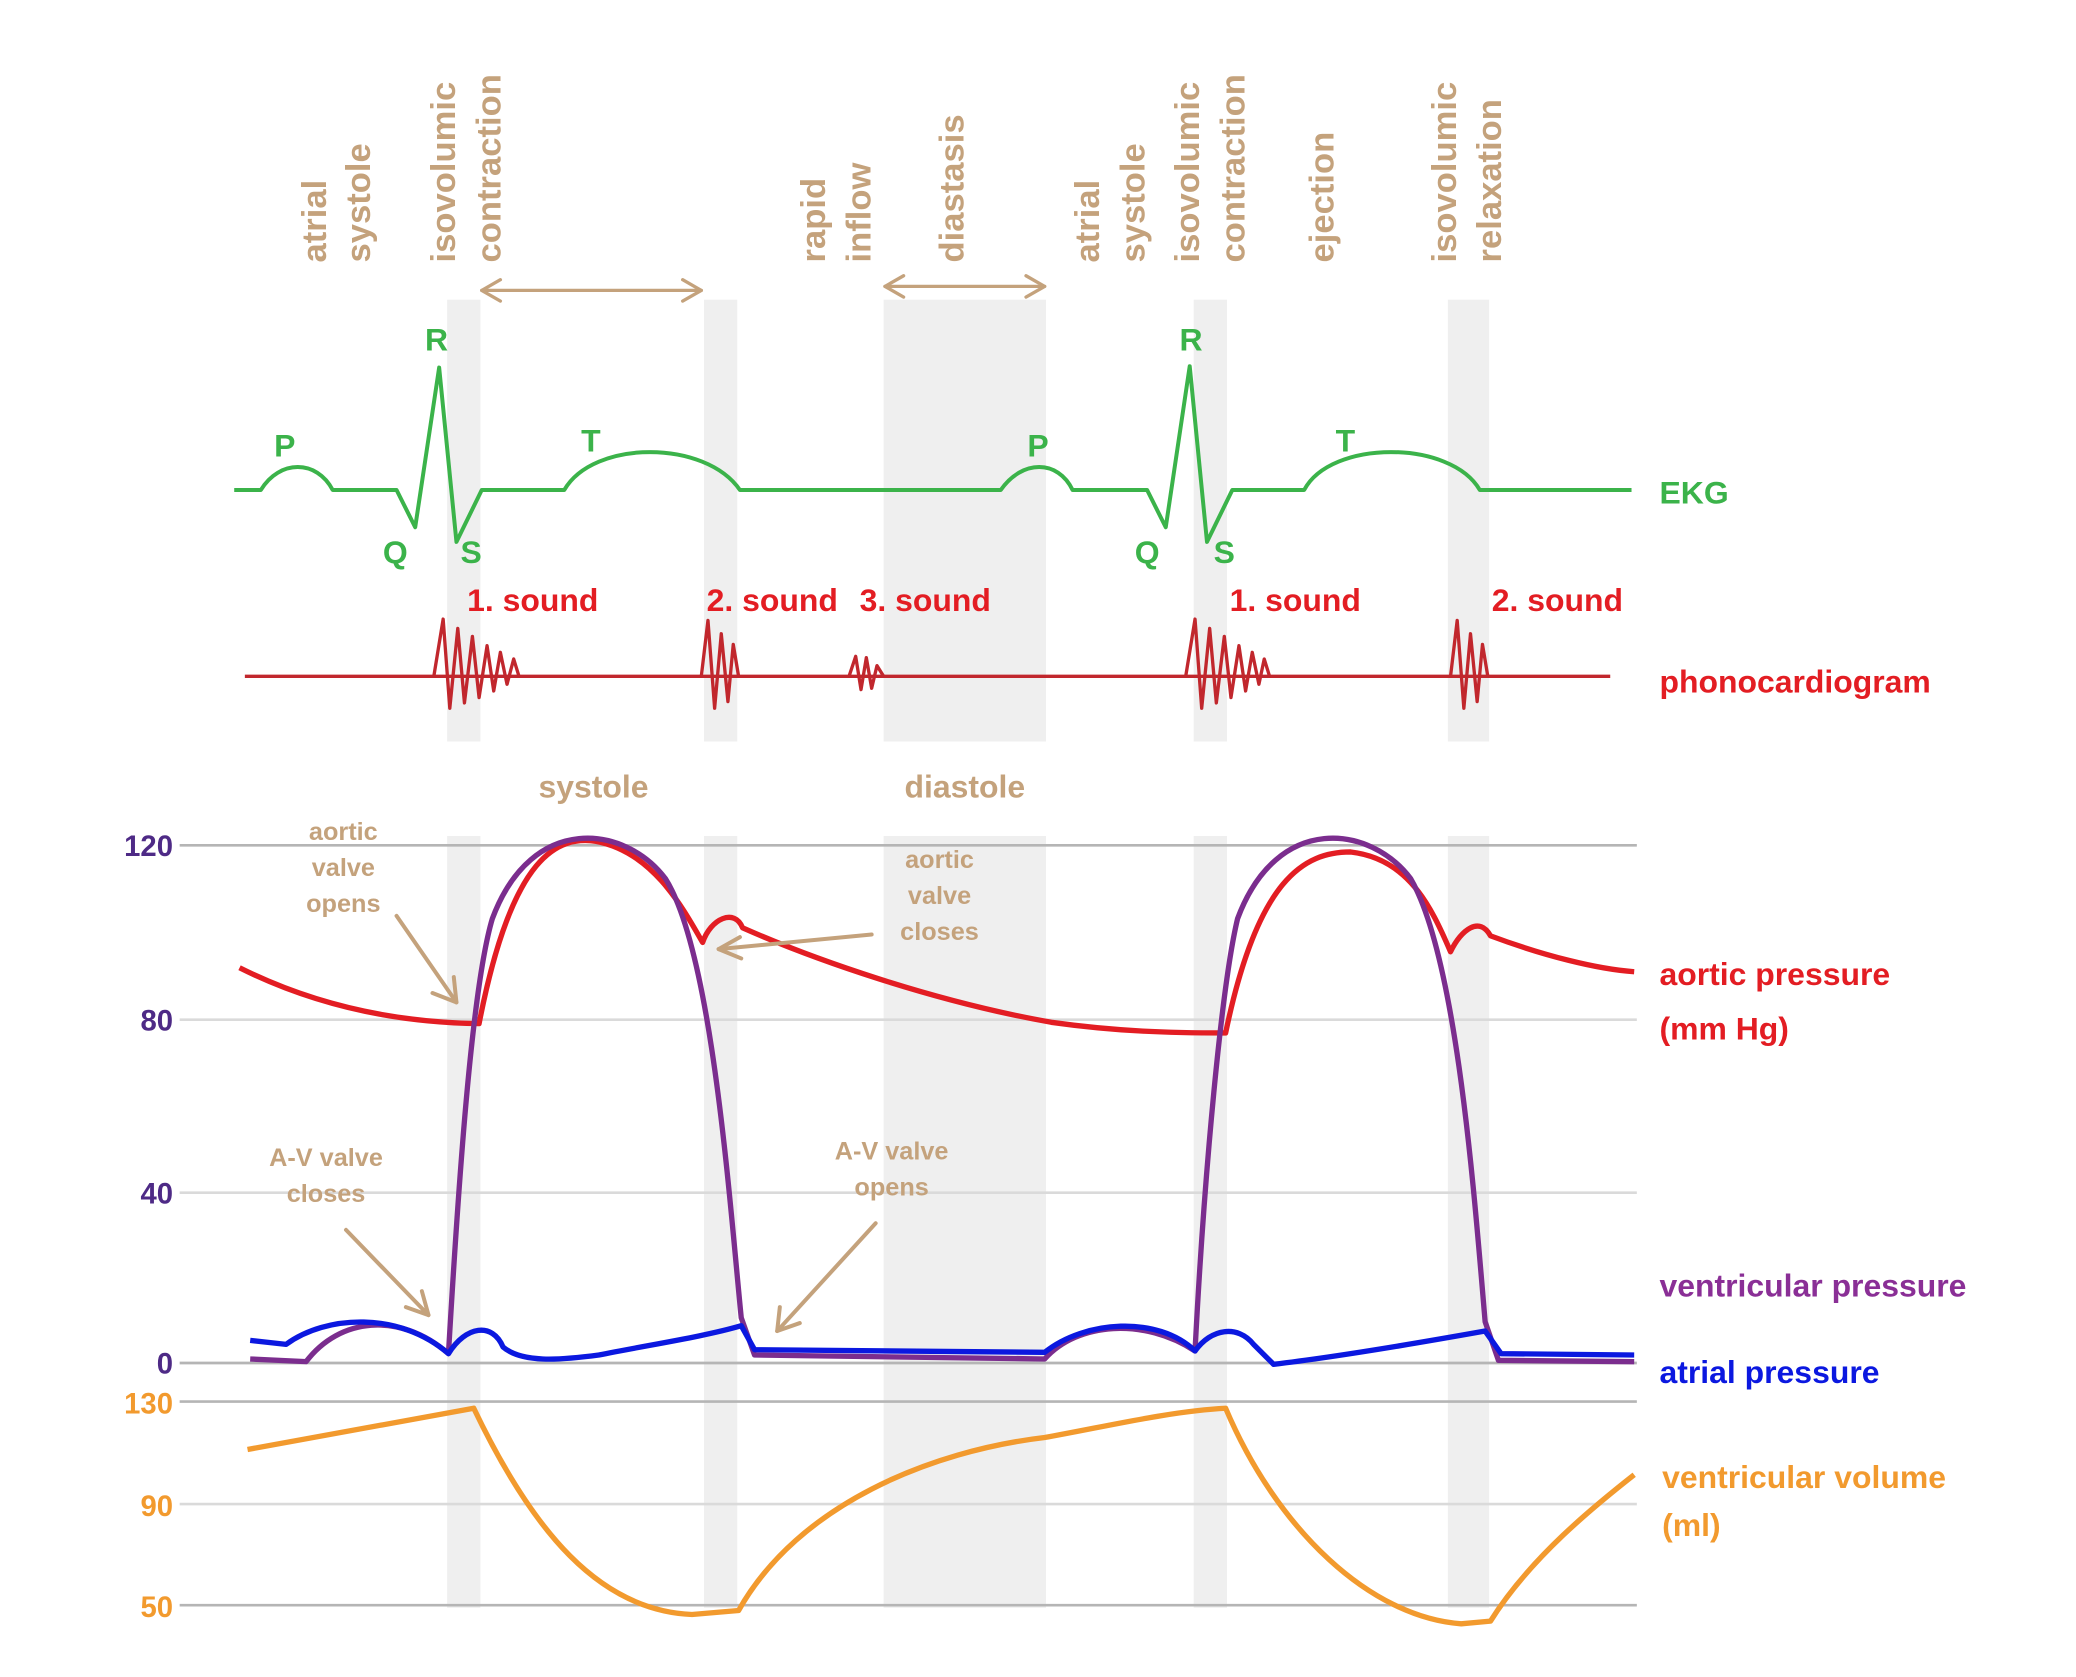 The width and height of the screenshot is (2076, 1677). I want to click on tick-80: 80, so click(156, 1021).